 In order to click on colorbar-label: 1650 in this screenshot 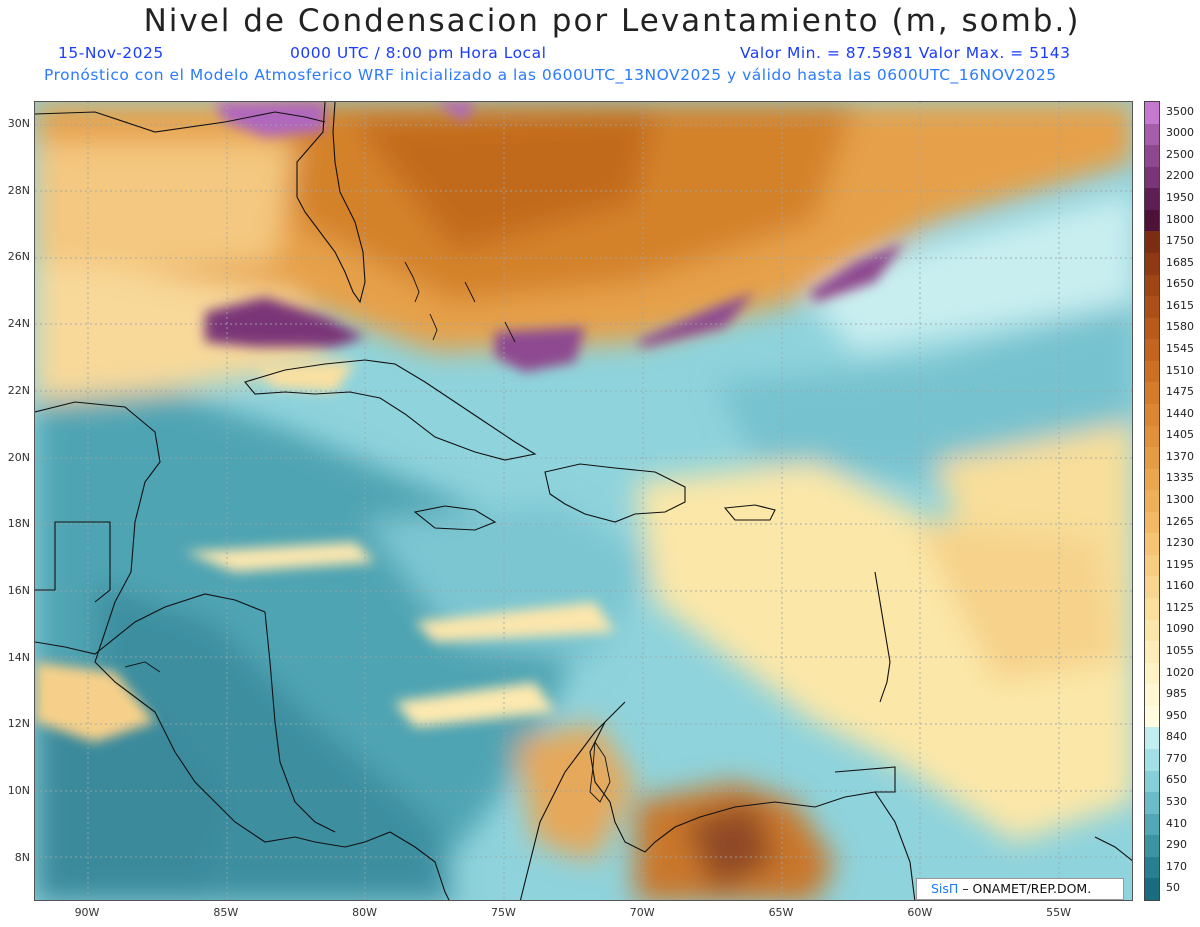, I will do `click(1180, 284)`.